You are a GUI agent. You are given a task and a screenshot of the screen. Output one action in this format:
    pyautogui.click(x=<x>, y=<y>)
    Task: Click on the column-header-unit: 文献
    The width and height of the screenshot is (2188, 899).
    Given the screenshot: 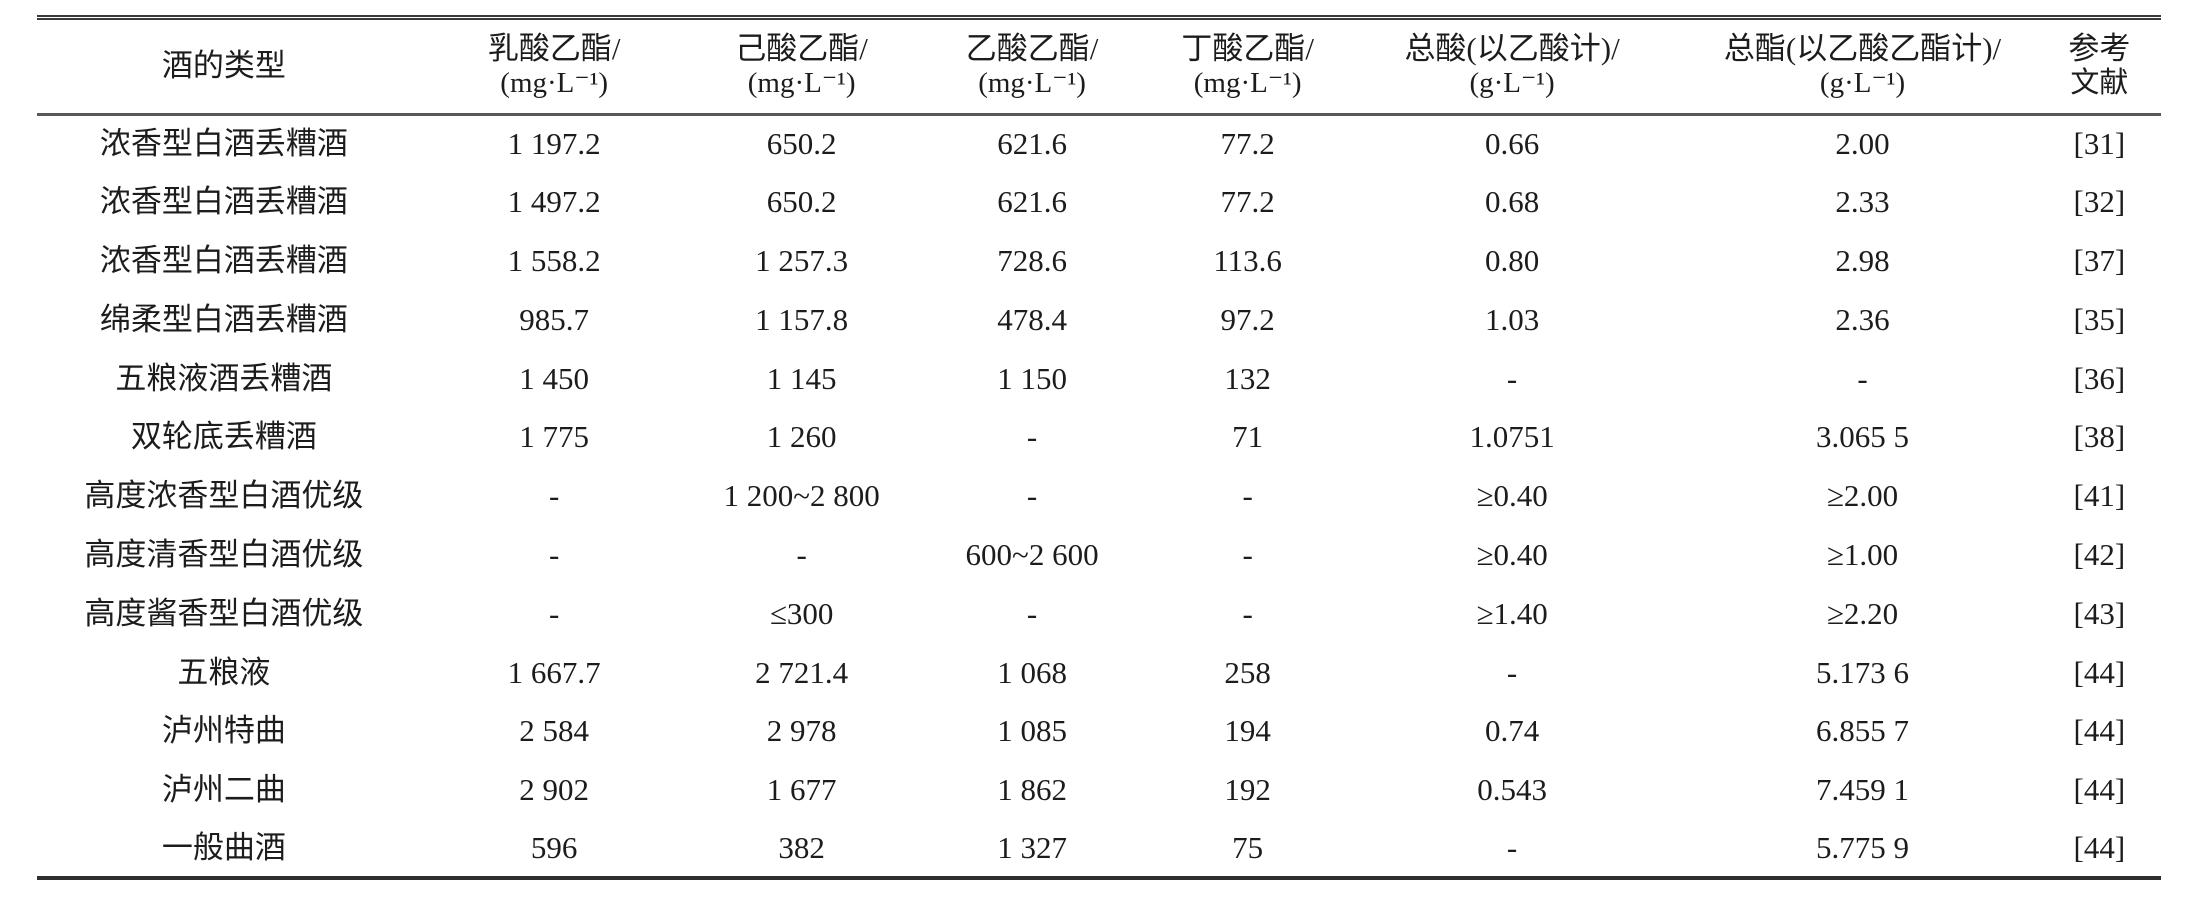 What is the action you would take?
    pyautogui.click(x=2099, y=83)
    